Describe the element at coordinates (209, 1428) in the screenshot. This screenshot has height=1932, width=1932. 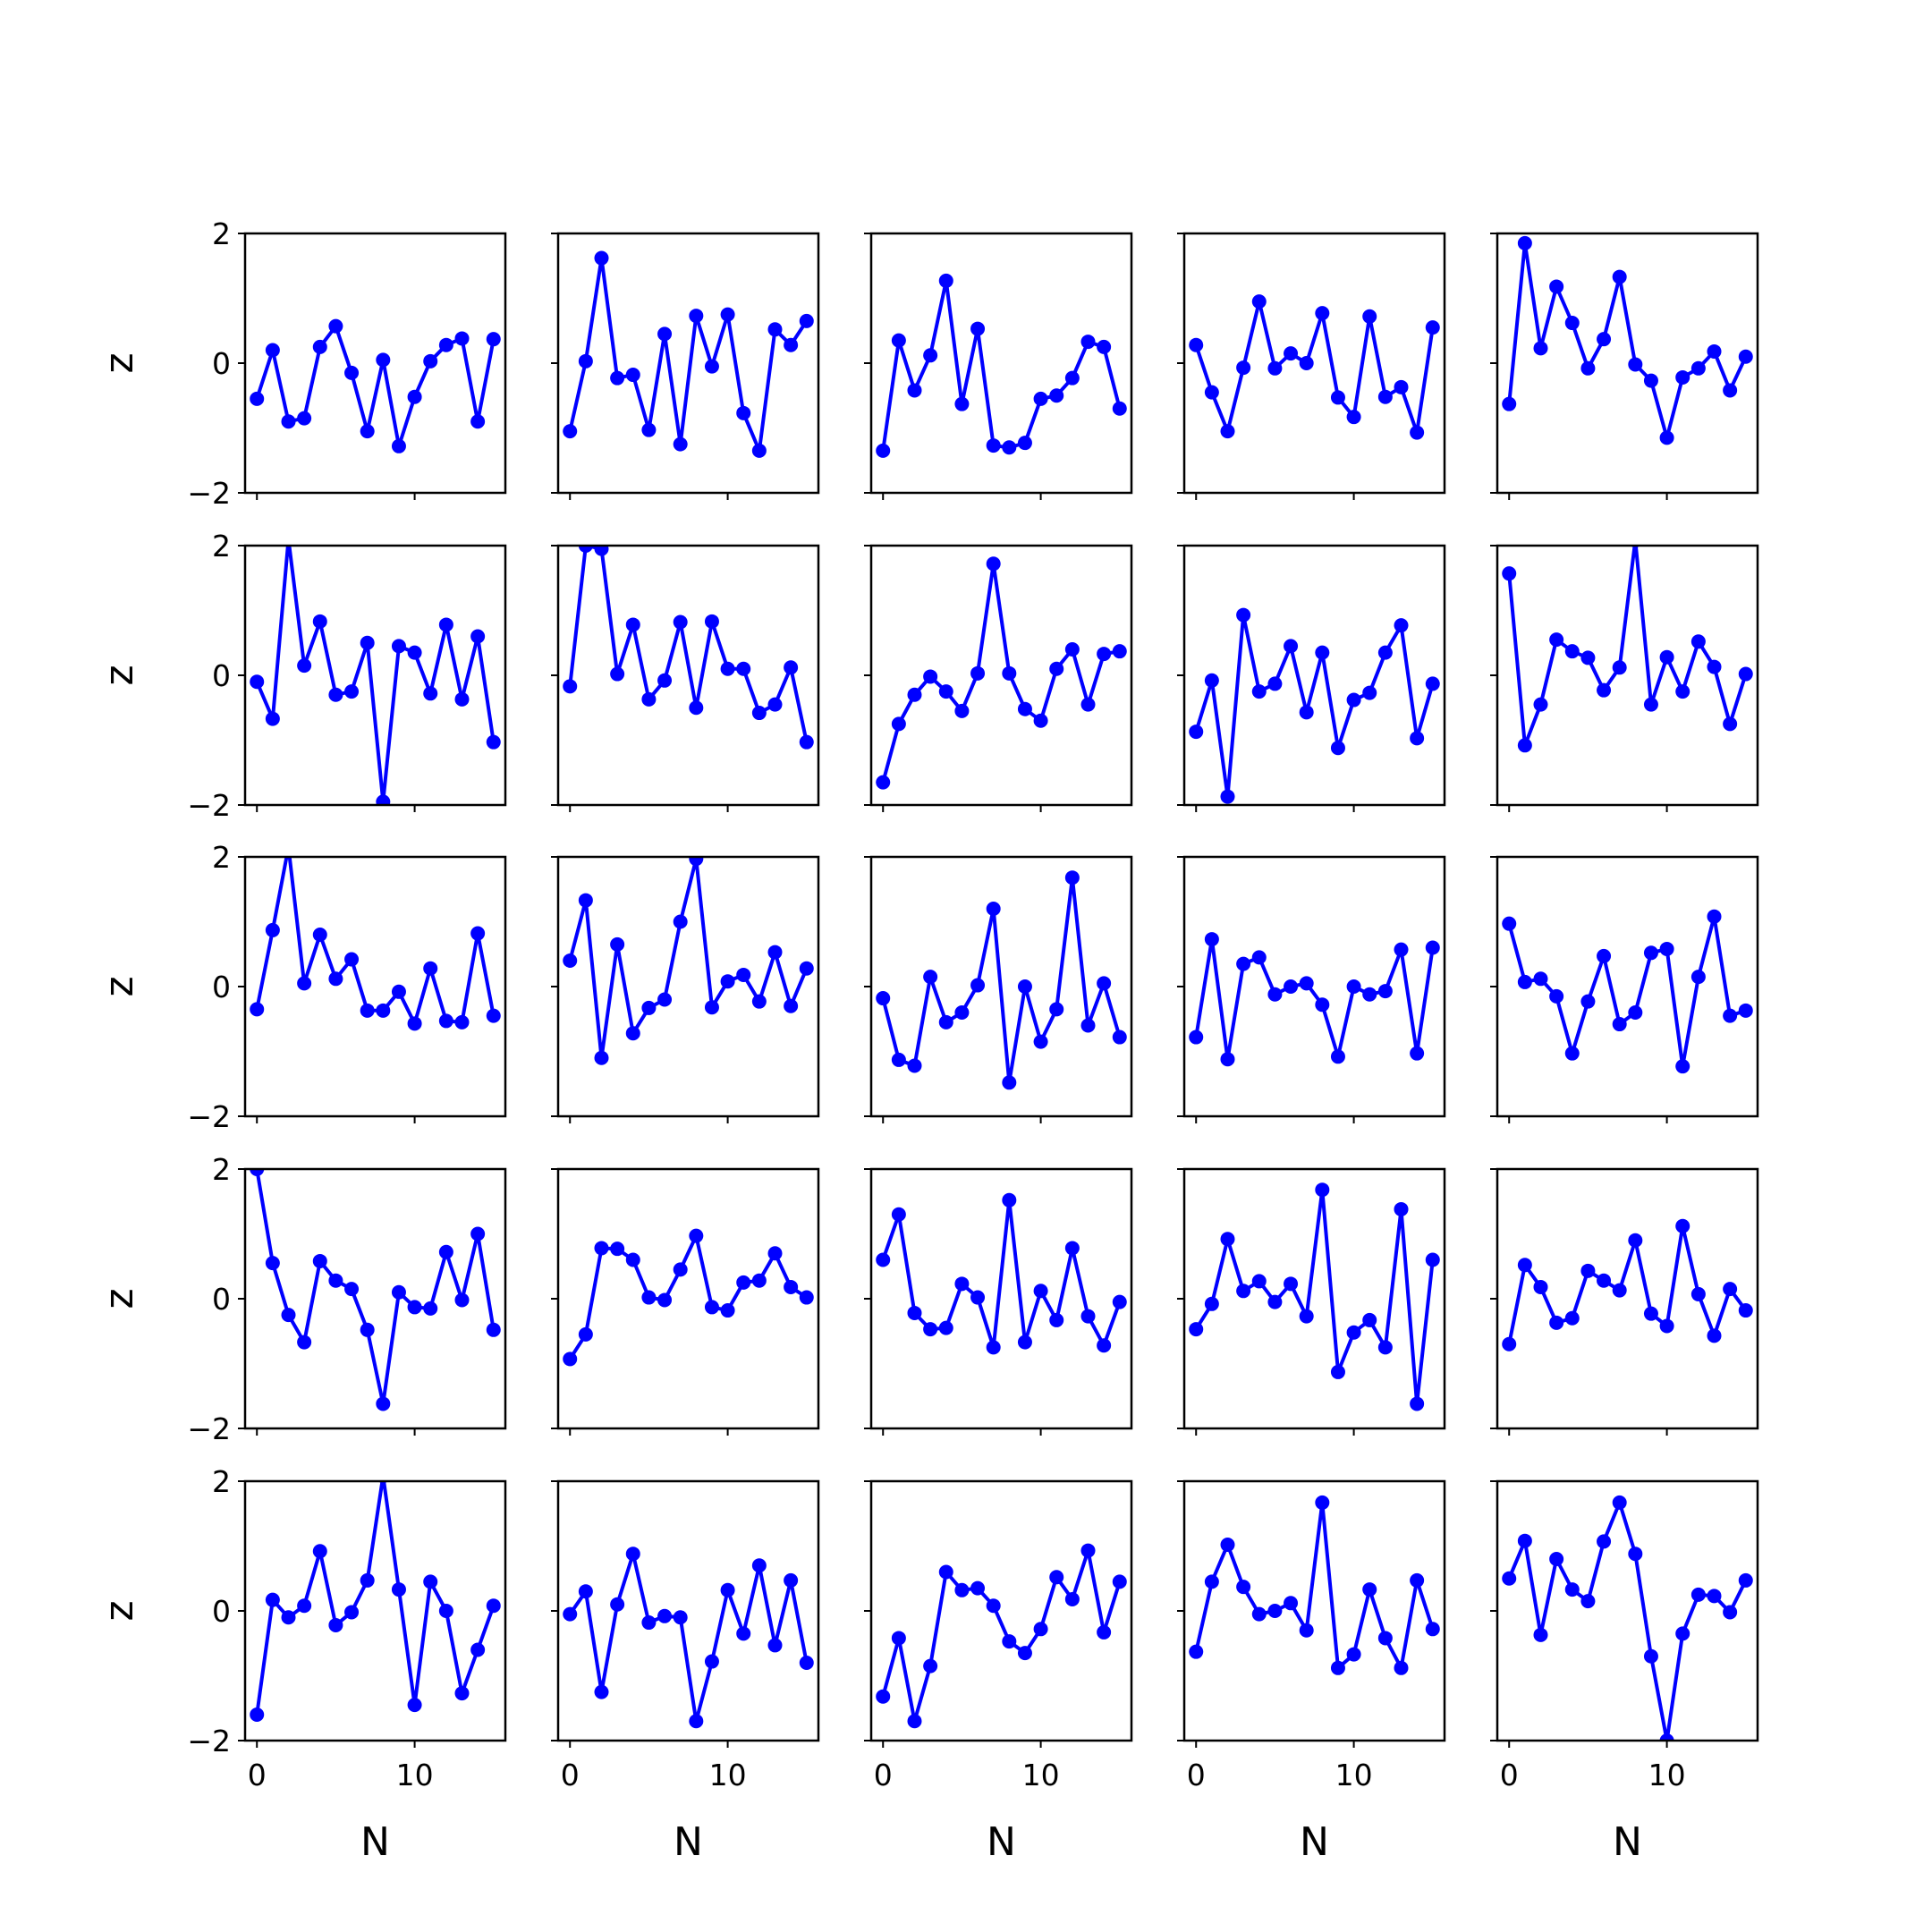
I see `y-tick-label: −2` at that location.